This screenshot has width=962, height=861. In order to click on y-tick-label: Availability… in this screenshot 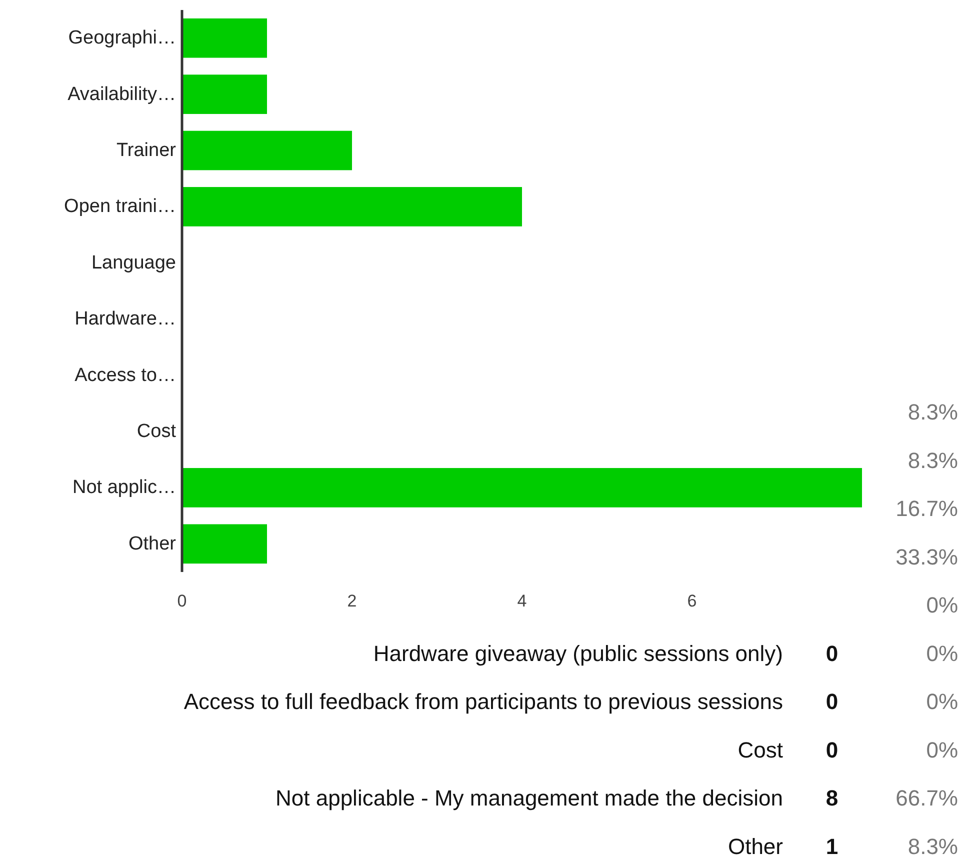, I will do `click(122, 94)`.